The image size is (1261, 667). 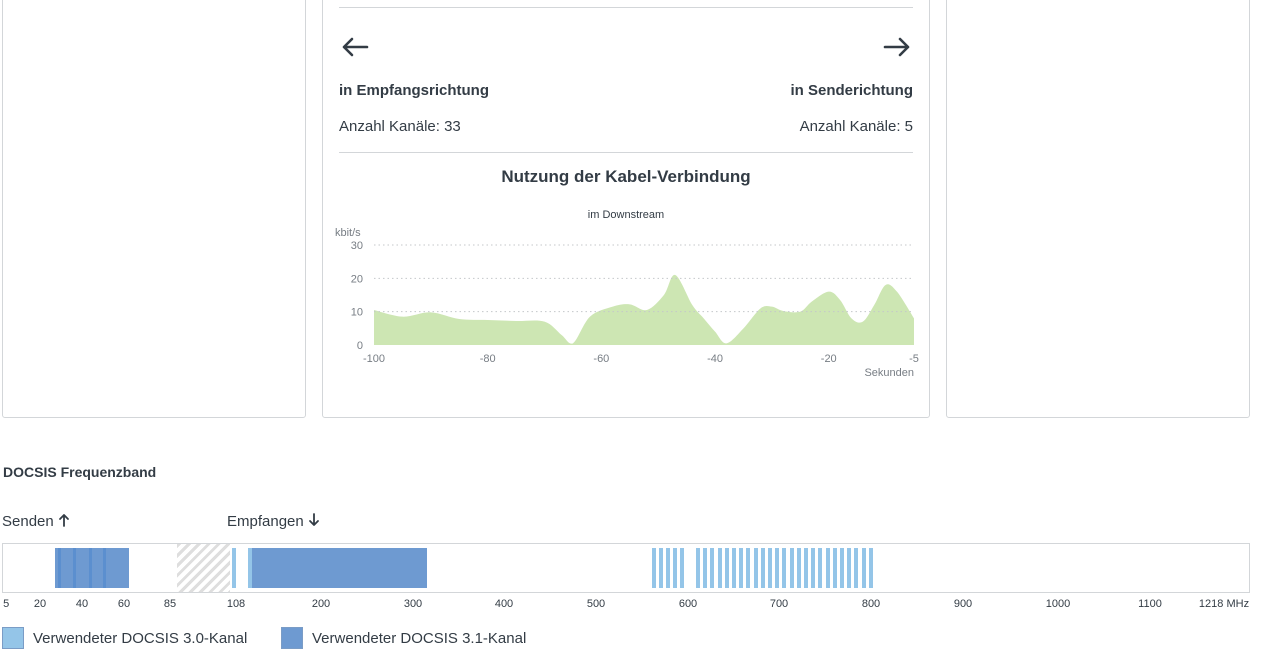 I want to click on band-tick-label: 900, so click(x=963, y=604).